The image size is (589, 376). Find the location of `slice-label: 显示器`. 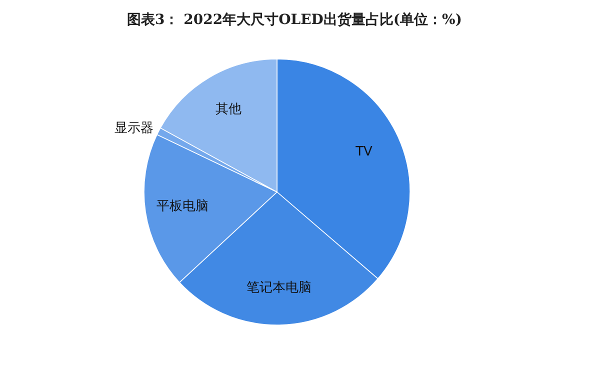

slice-label: 显示器 is located at coordinates (134, 128).